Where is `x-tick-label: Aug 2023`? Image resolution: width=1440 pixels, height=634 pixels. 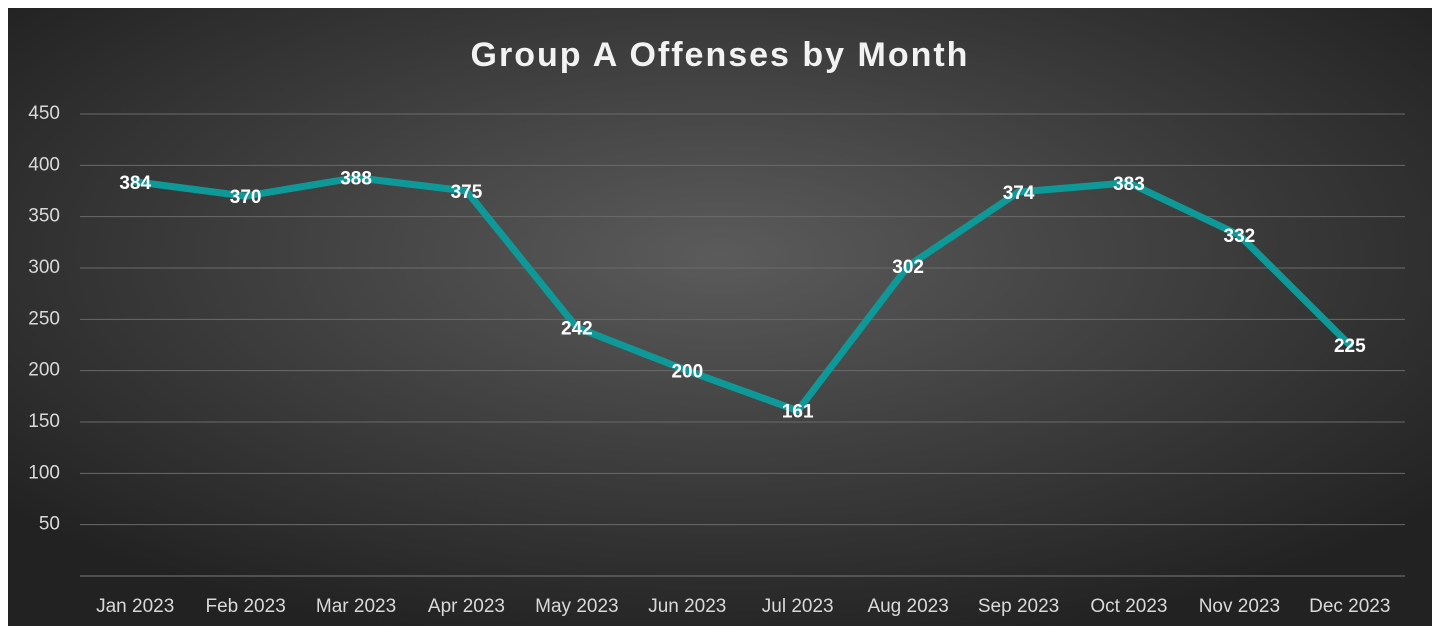 x-tick-label: Aug 2023 is located at coordinates (907, 606).